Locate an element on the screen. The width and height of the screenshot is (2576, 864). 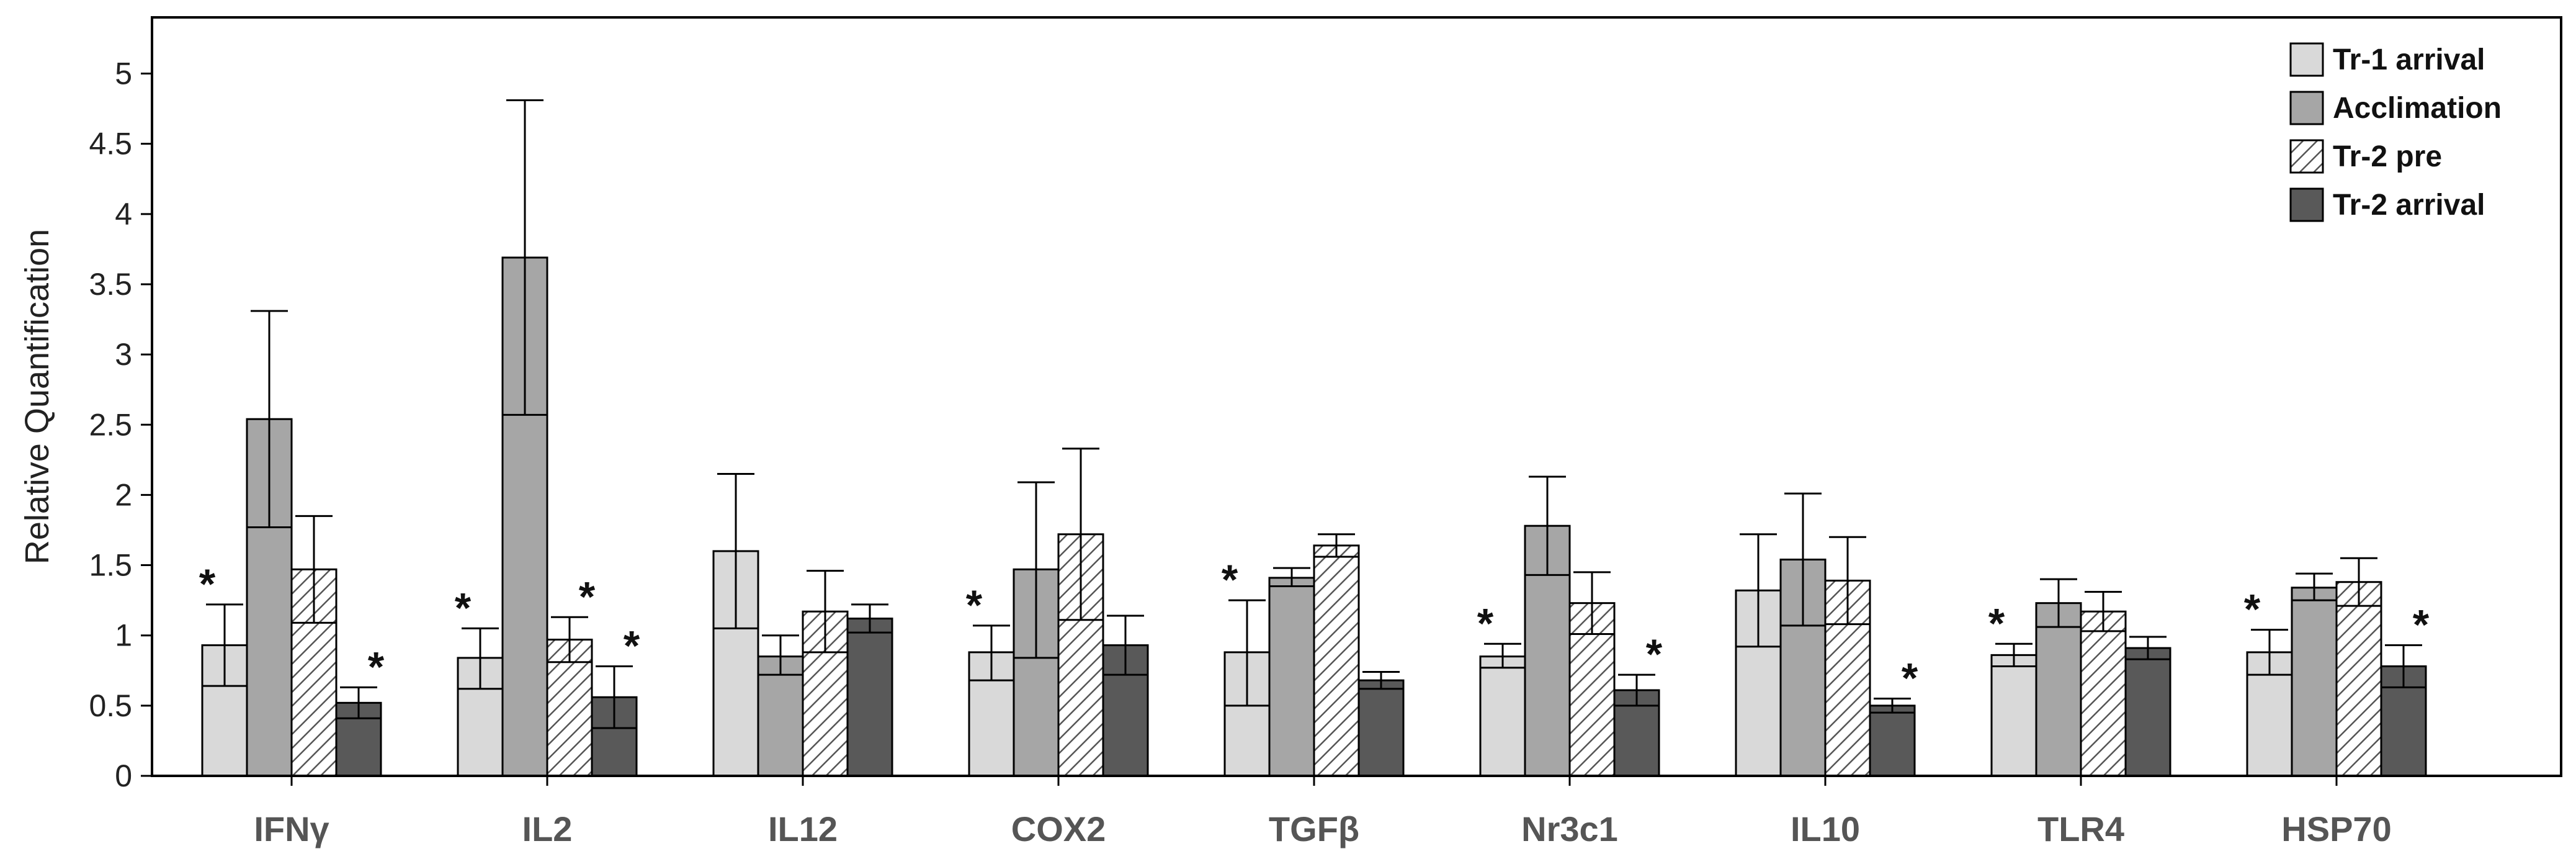
y-tick-label: 1 is located at coordinates (123, 635).